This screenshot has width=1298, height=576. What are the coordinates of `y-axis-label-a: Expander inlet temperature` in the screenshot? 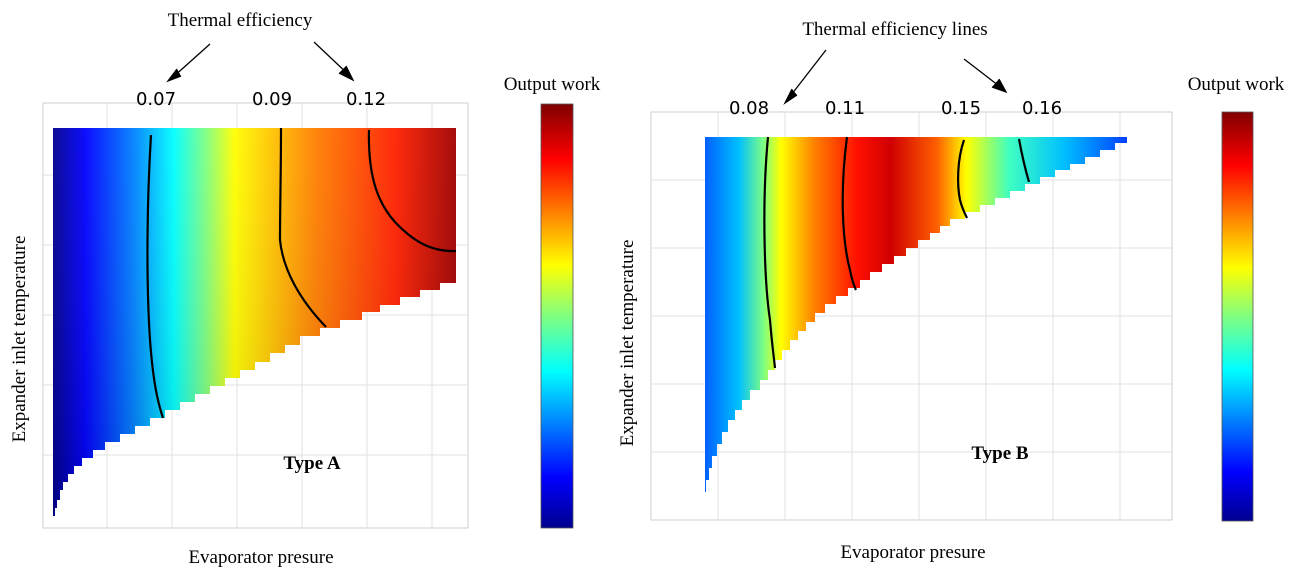 It's located at (19, 339).